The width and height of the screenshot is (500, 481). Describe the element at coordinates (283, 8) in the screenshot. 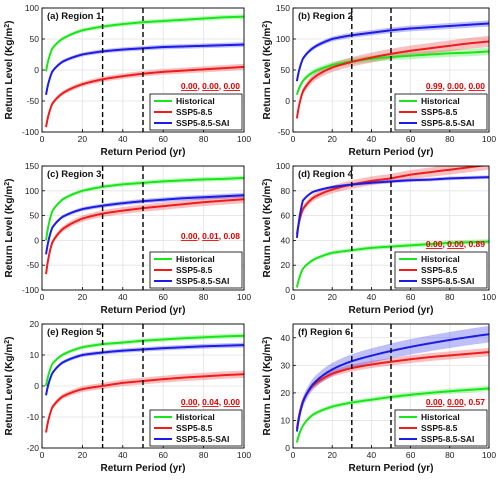

I see `y-tick-label: 150` at that location.